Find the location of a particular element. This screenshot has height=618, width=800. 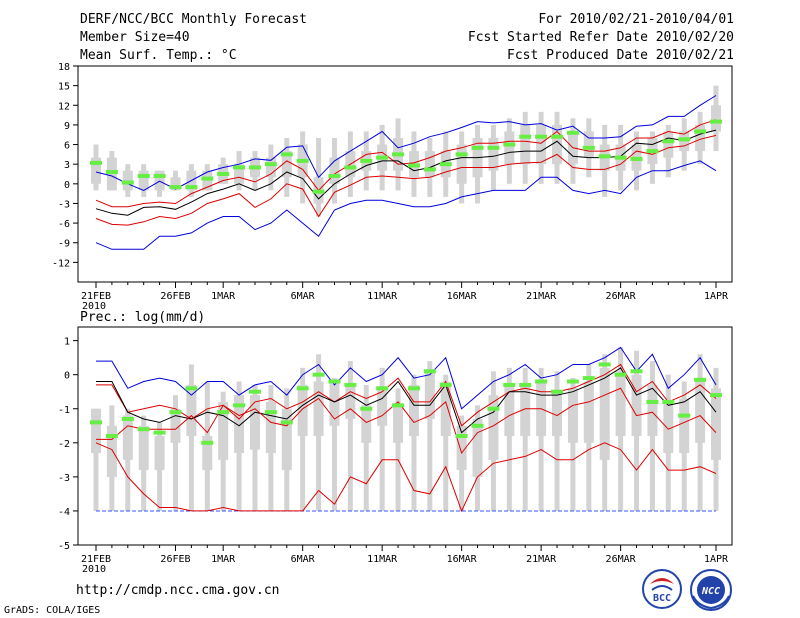

panel2-xtick-label: 16MAR is located at coordinates (462, 559).